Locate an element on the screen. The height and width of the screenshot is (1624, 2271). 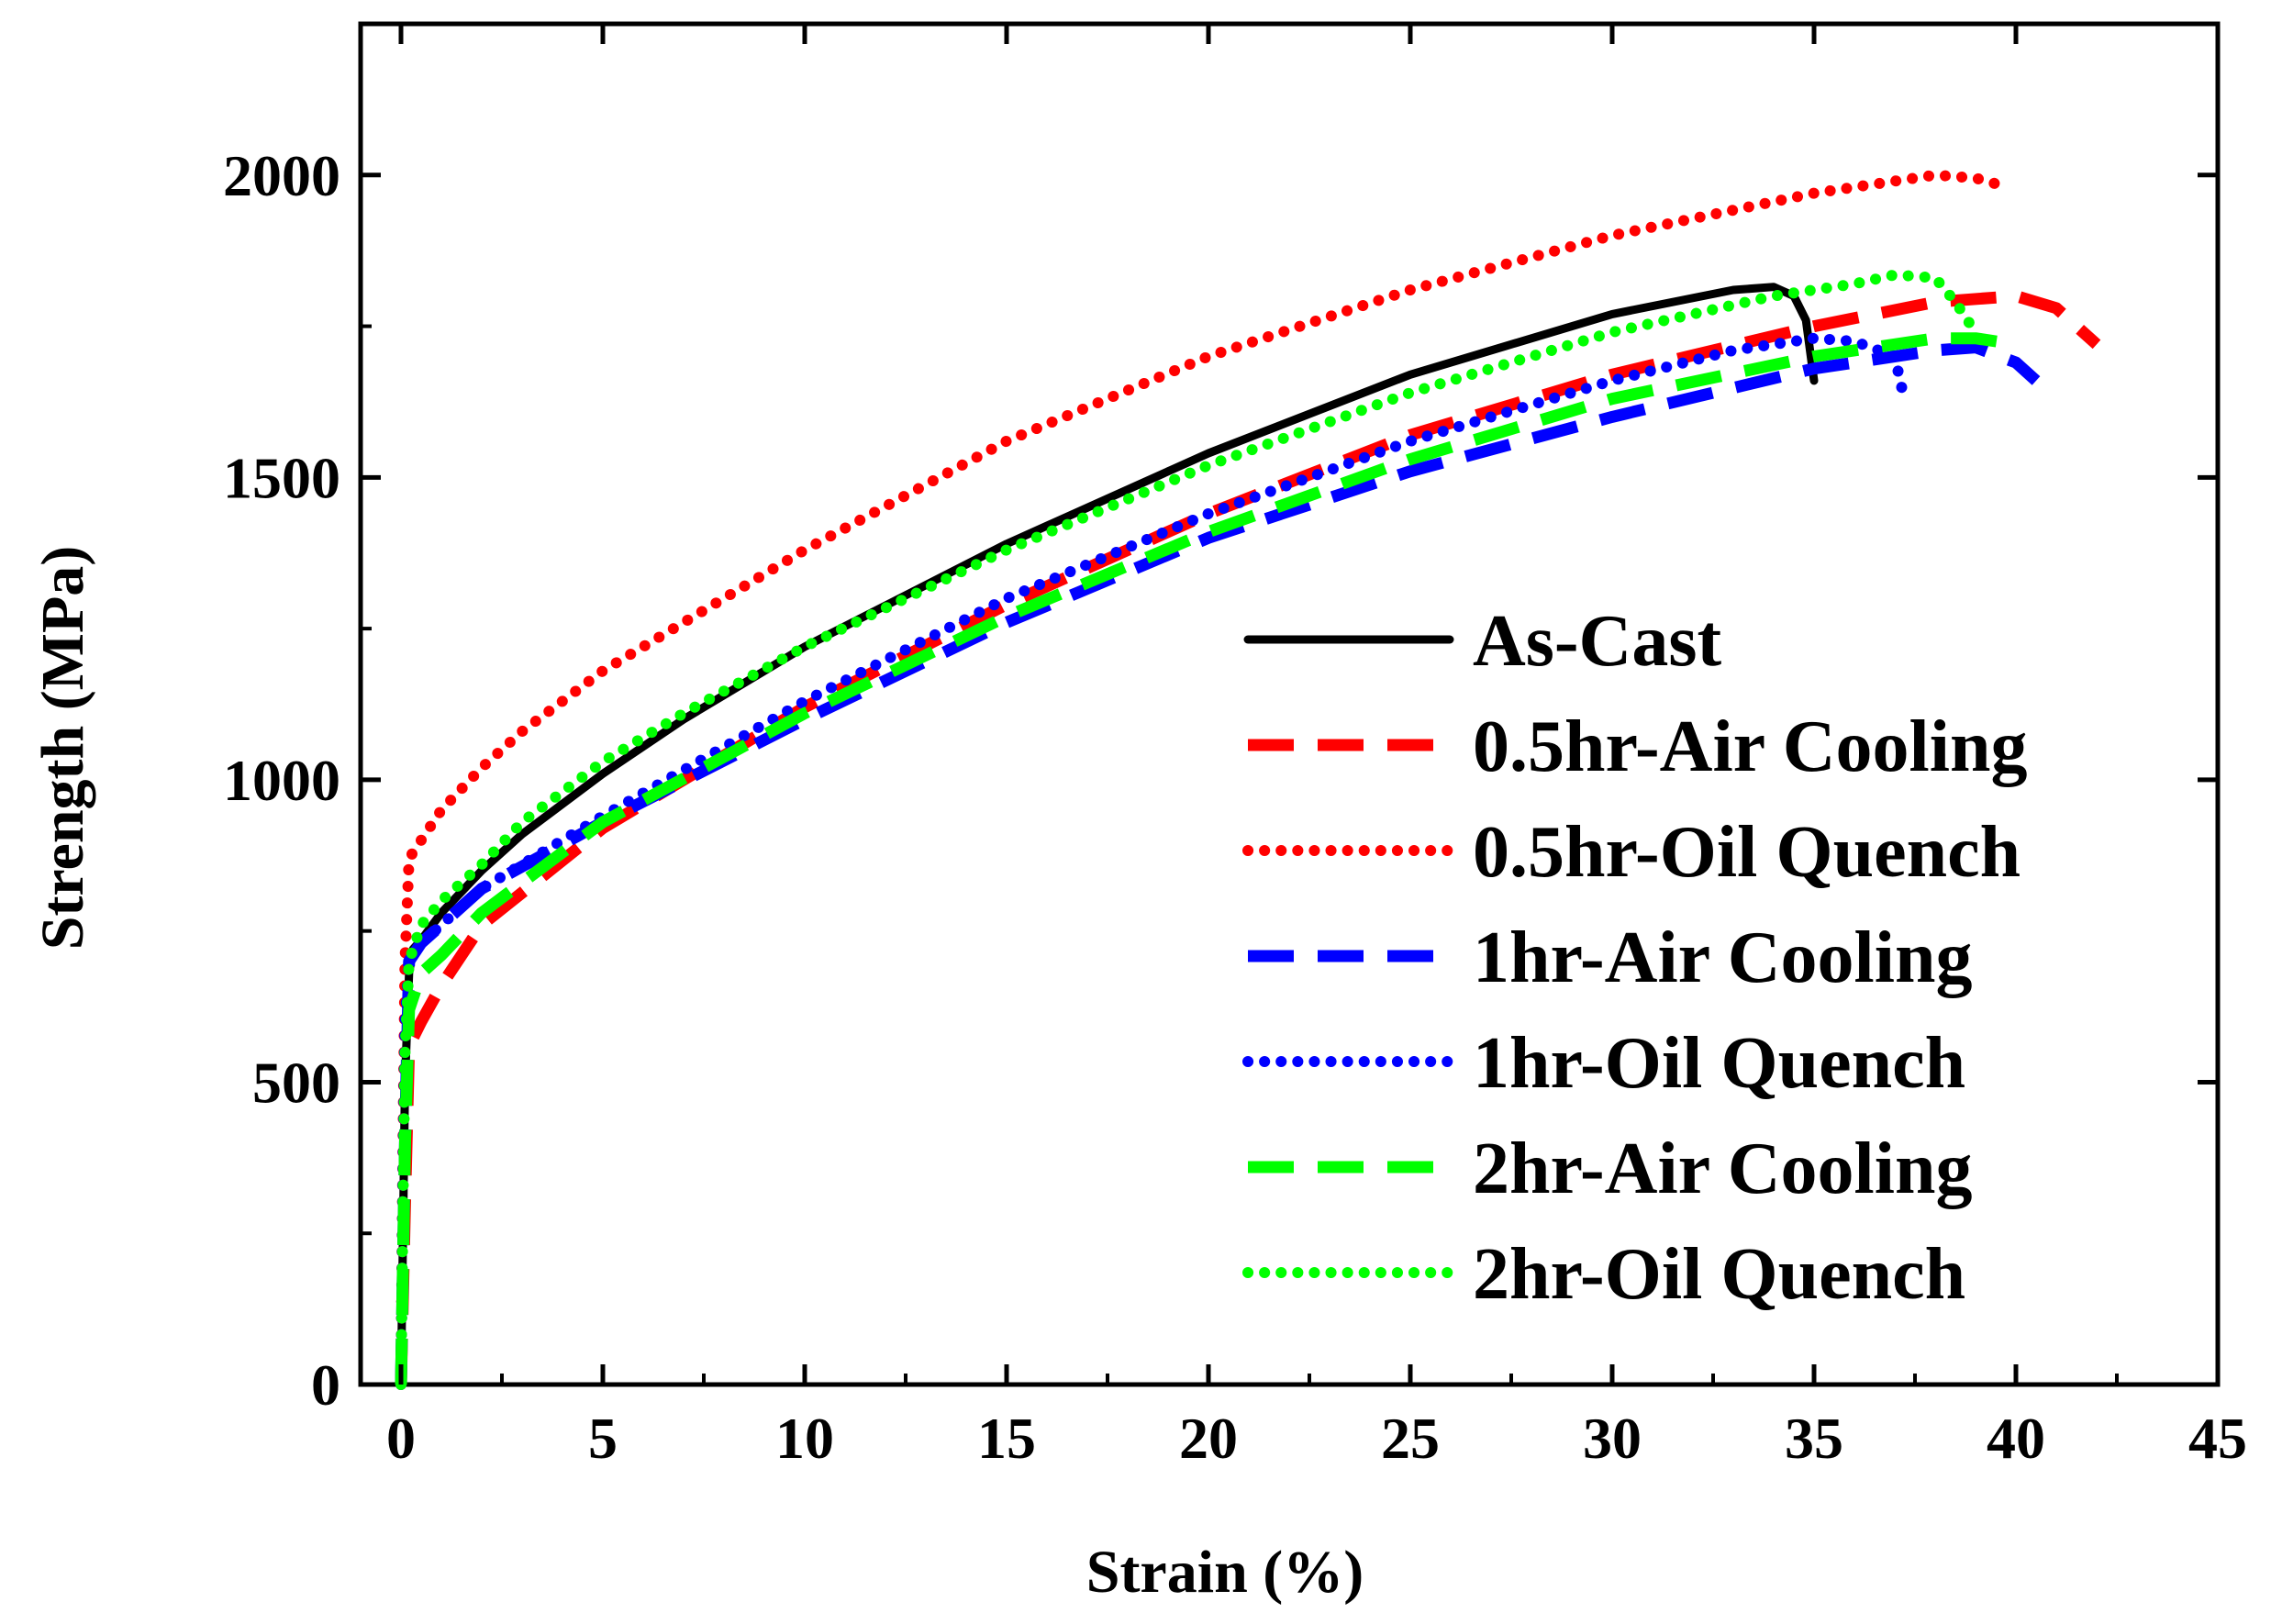
x-tick-label: 10 is located at coordinates (805, 1438).